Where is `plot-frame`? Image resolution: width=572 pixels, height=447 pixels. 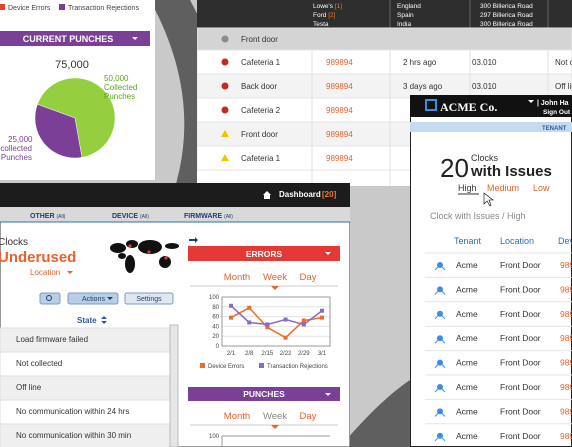 plot-frame is located at coordinates (276, 321).